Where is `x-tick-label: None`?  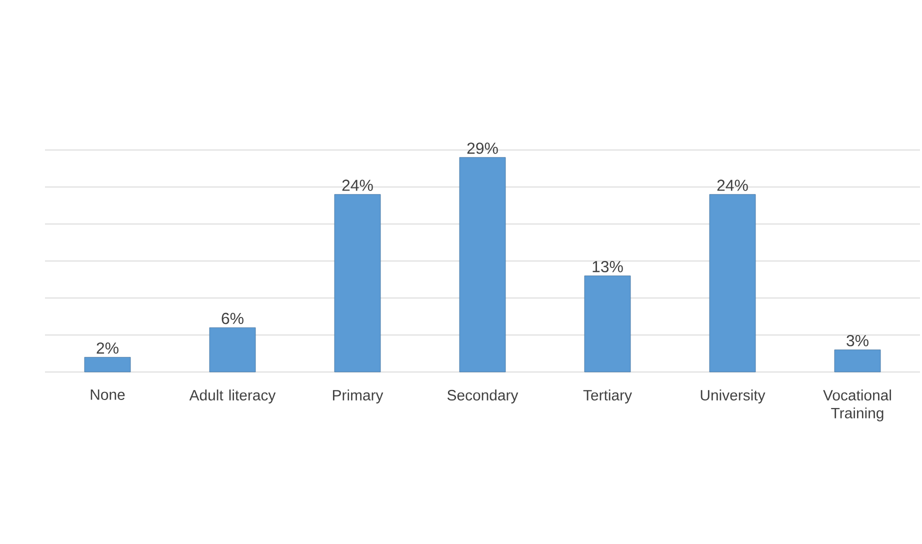 x-tick-label: None is located at coordinates (107, 395).